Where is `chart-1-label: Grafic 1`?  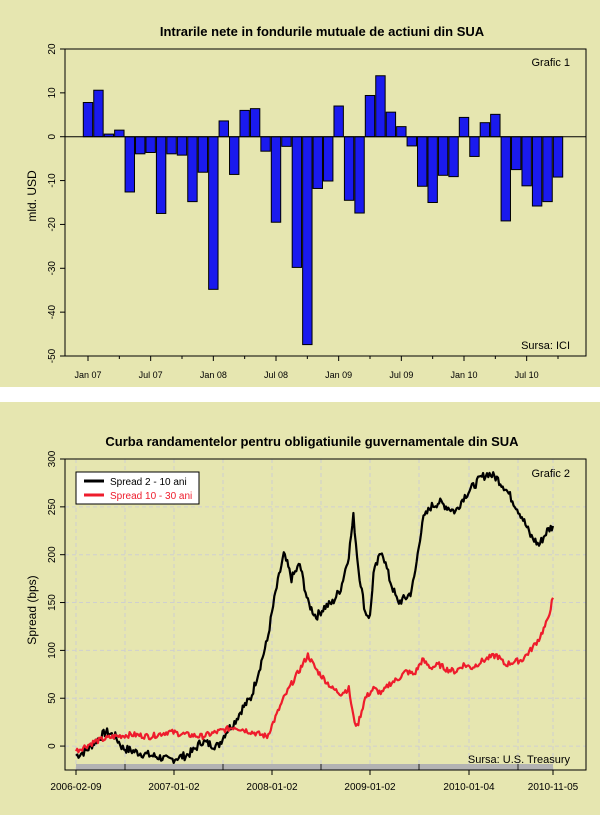 chart-1-label: Grafic 1 is located at coordinates (550, 63).